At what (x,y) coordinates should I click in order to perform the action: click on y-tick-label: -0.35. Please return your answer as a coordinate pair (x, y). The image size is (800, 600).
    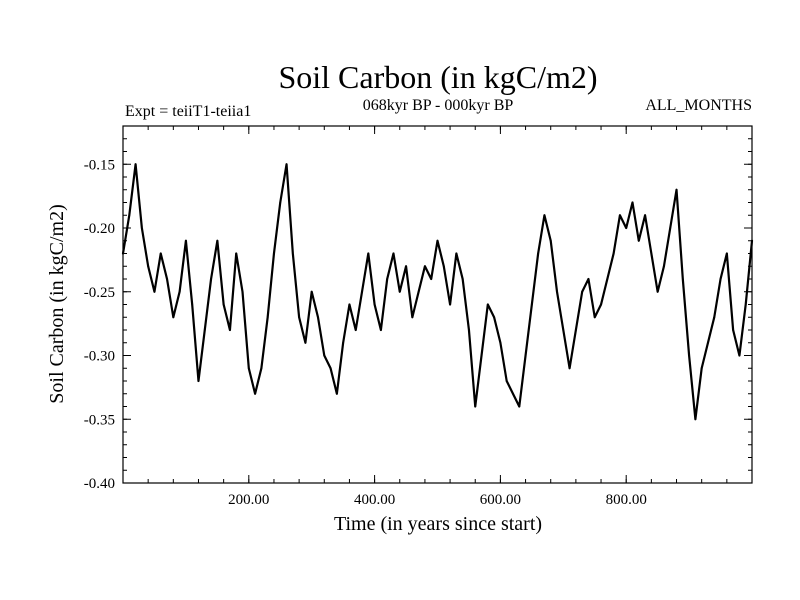
    Looking at the image, I should click on (99, 420).